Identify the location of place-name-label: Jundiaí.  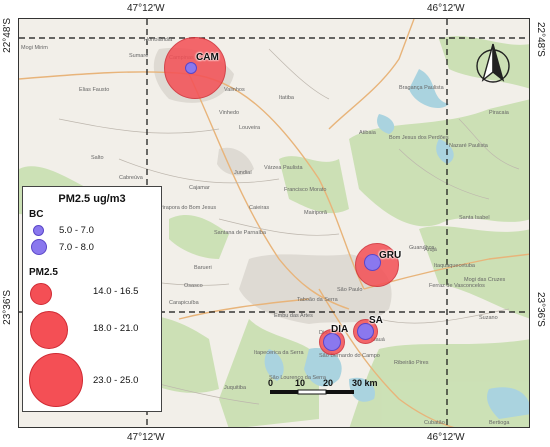
(243, 173).